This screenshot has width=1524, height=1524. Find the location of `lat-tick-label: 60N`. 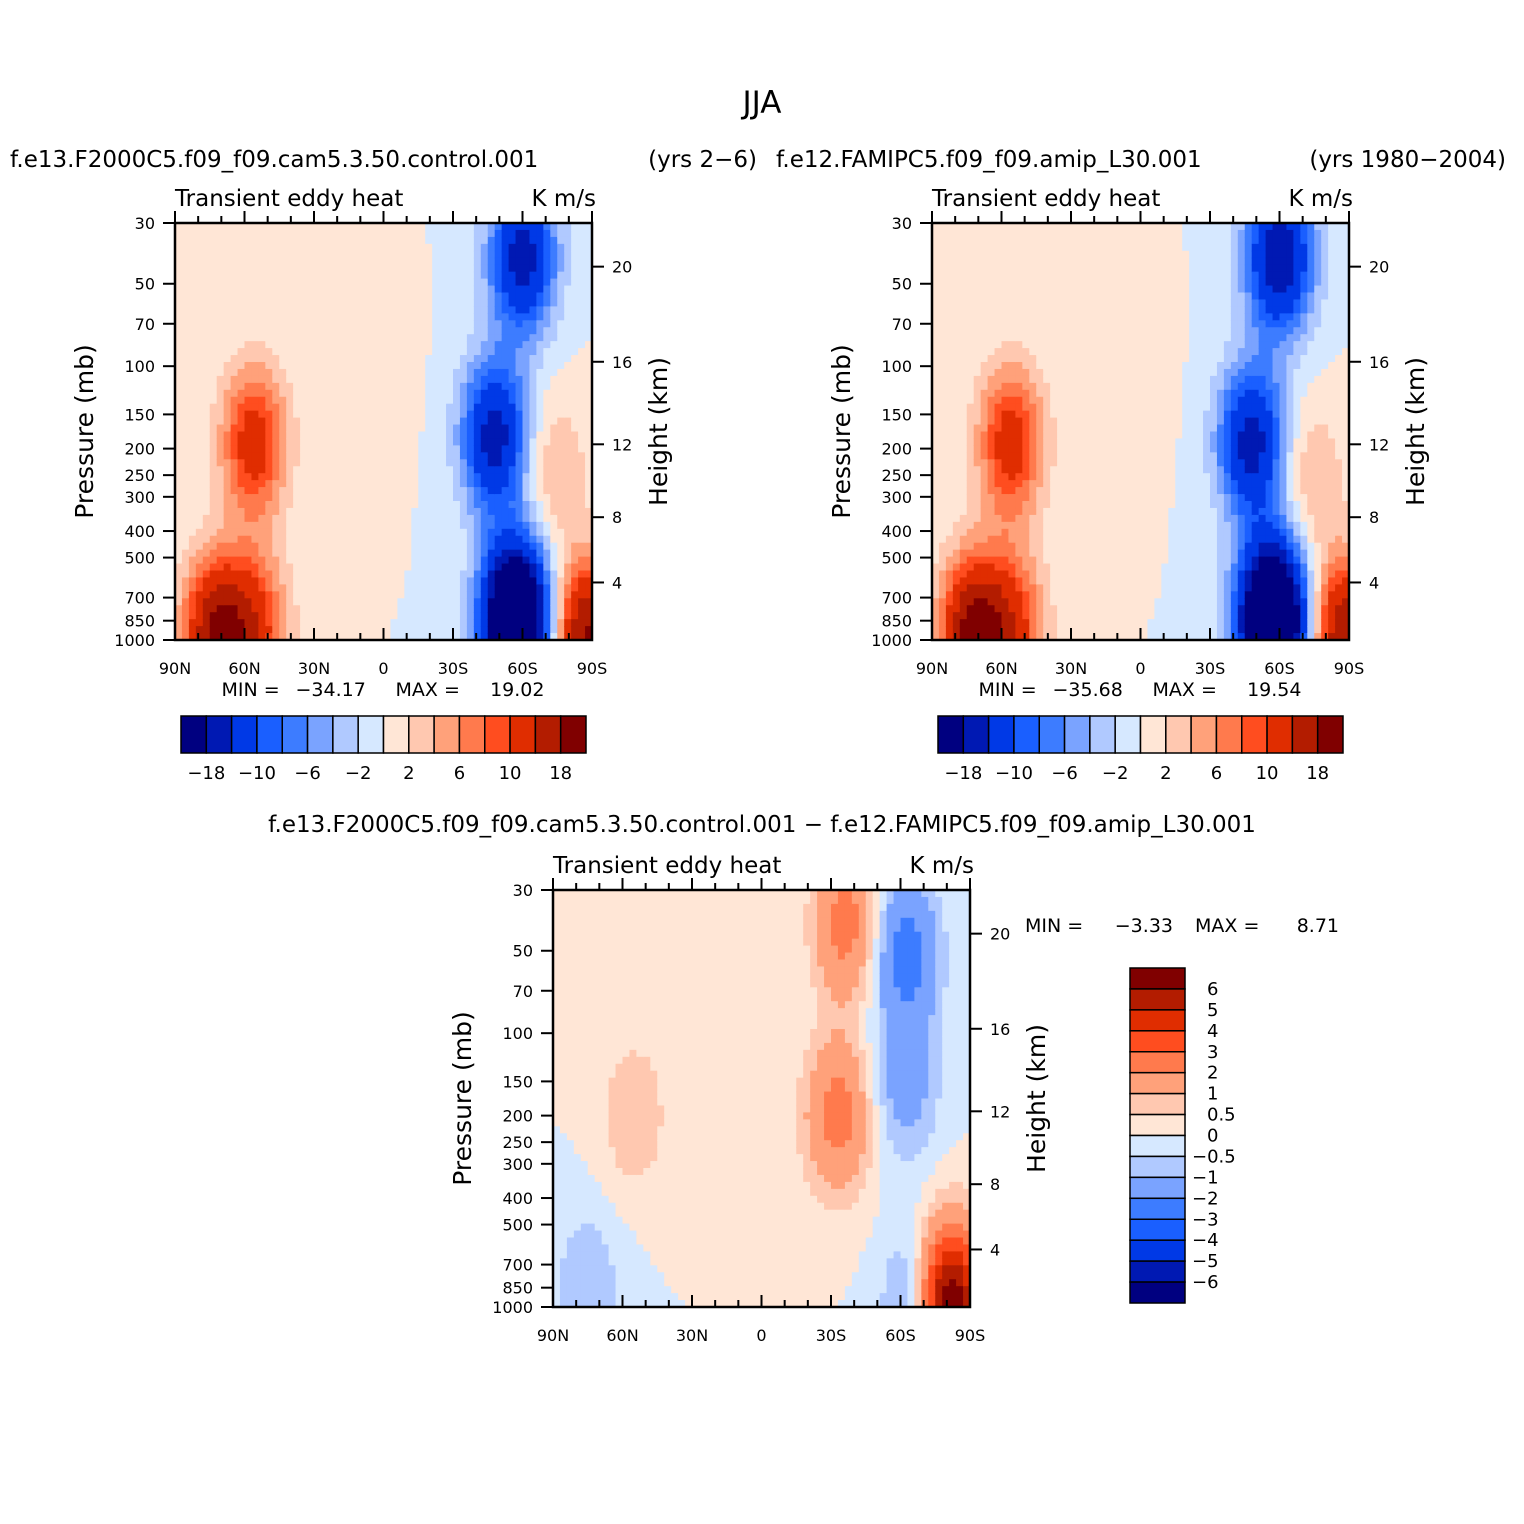

lat-tick-label: 60N is located at coordinates (244, 668).